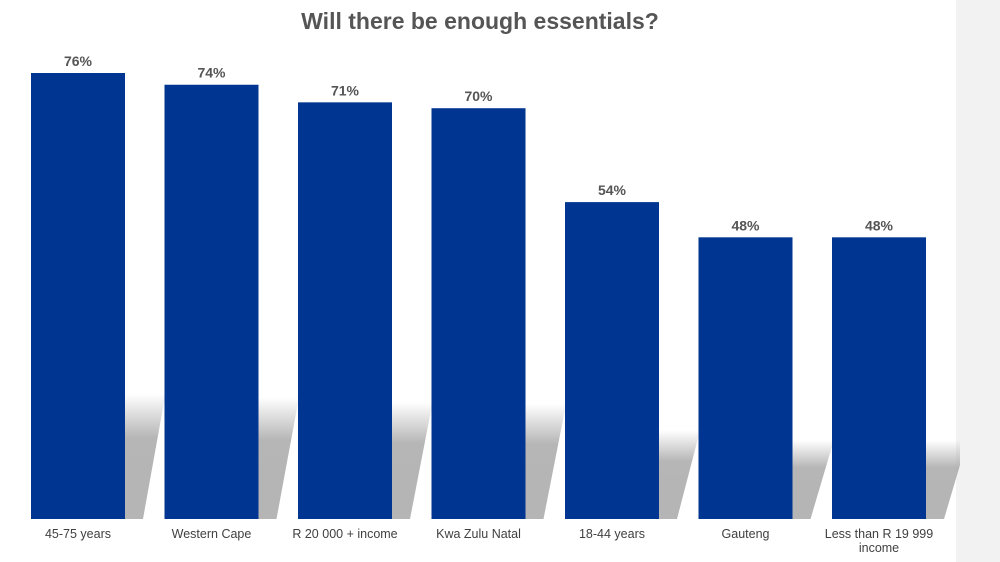 This screenshot has width=1000, height=562. Describe the element at coordinates (78, 61) in the screenshot. I see `bar-value-label: 76%` at that location.